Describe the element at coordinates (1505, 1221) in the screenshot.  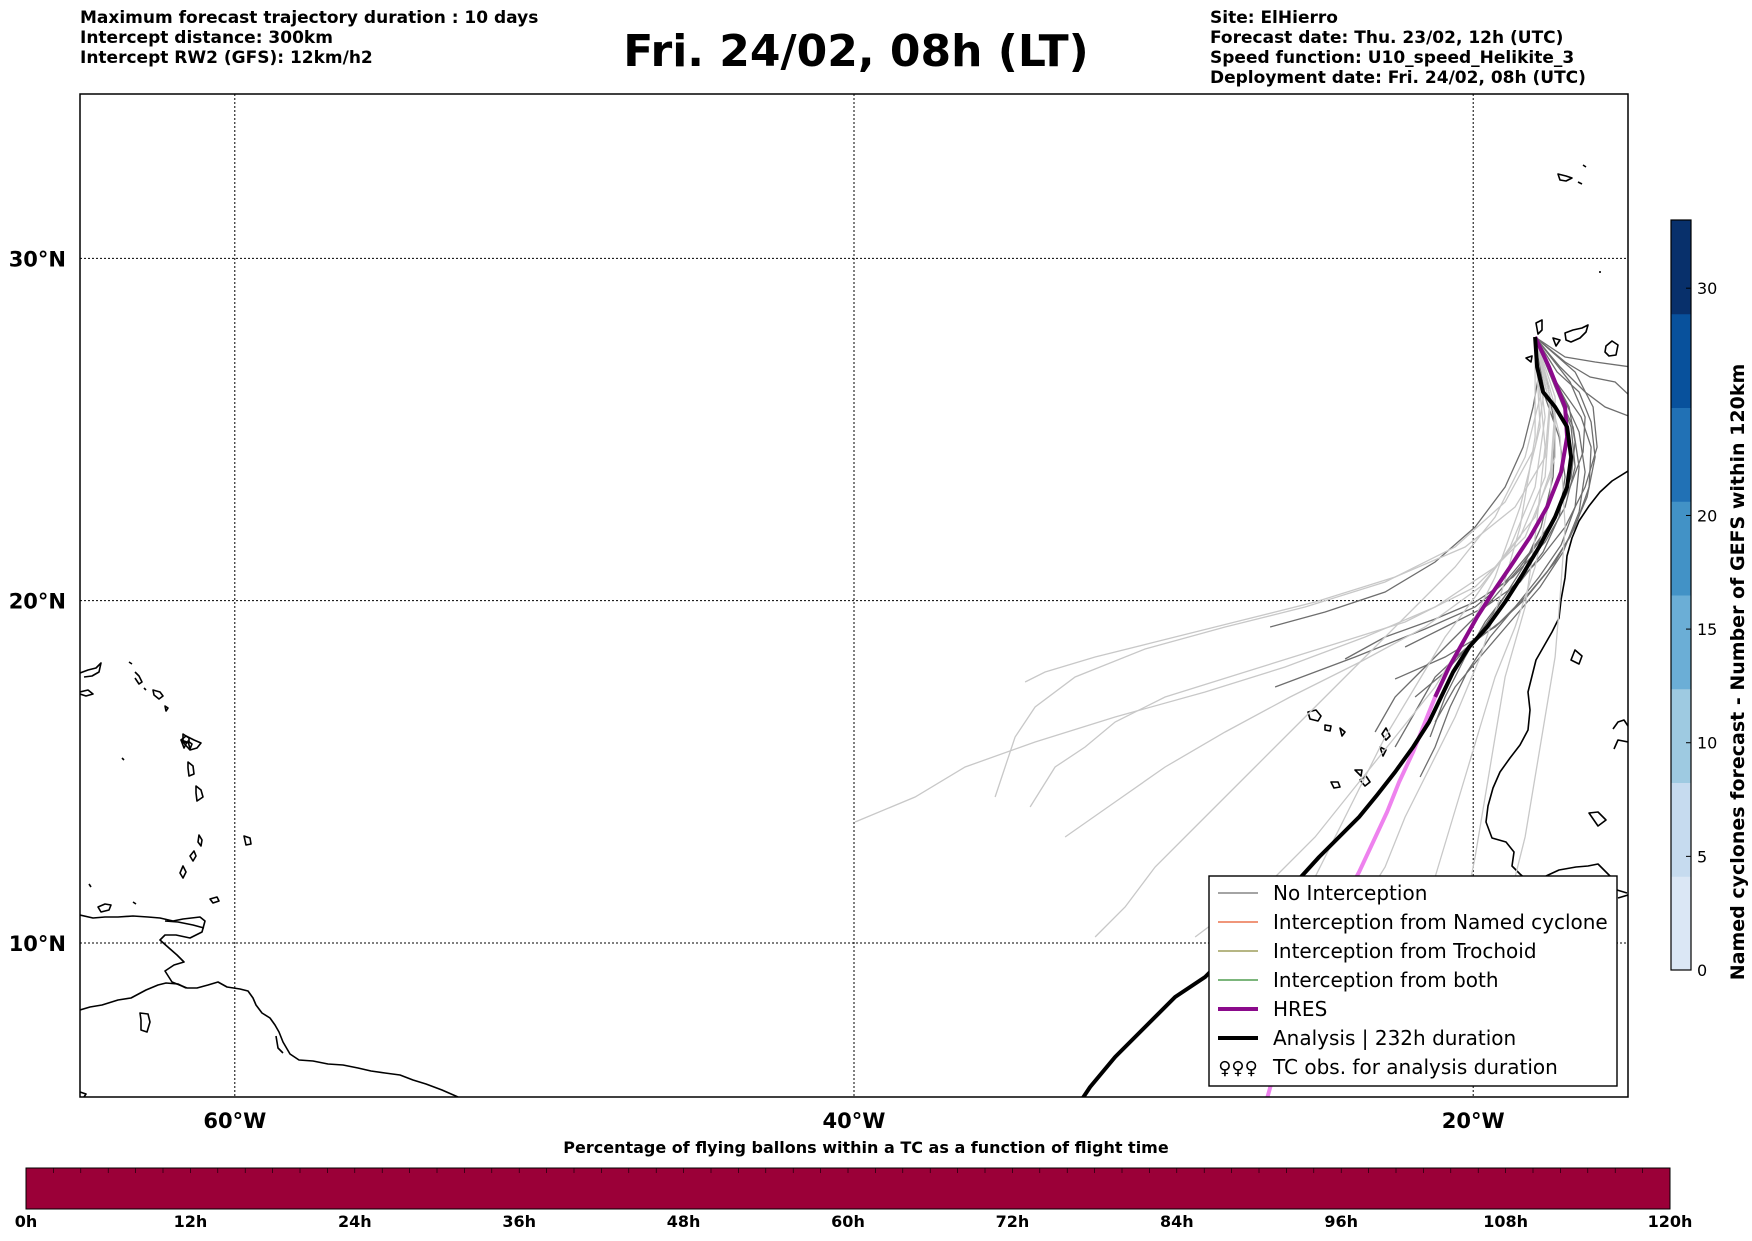
I see `flight-time-label: 108h` at that location.